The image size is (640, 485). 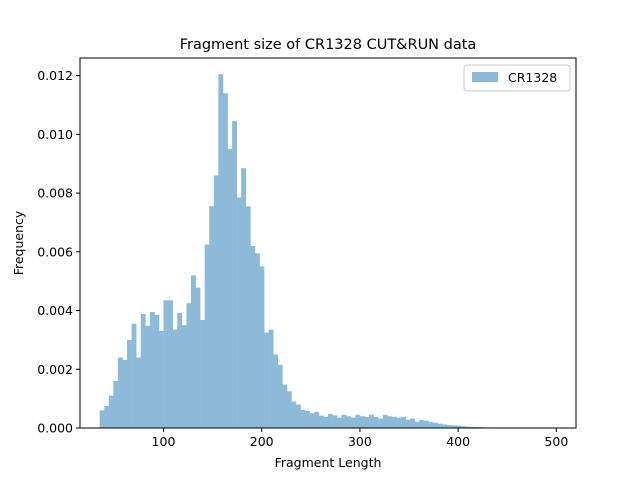 What do you see at coordinates (485, 77) in the screenshot?
I see `legend-swatch` at bounding box center [485, 77].